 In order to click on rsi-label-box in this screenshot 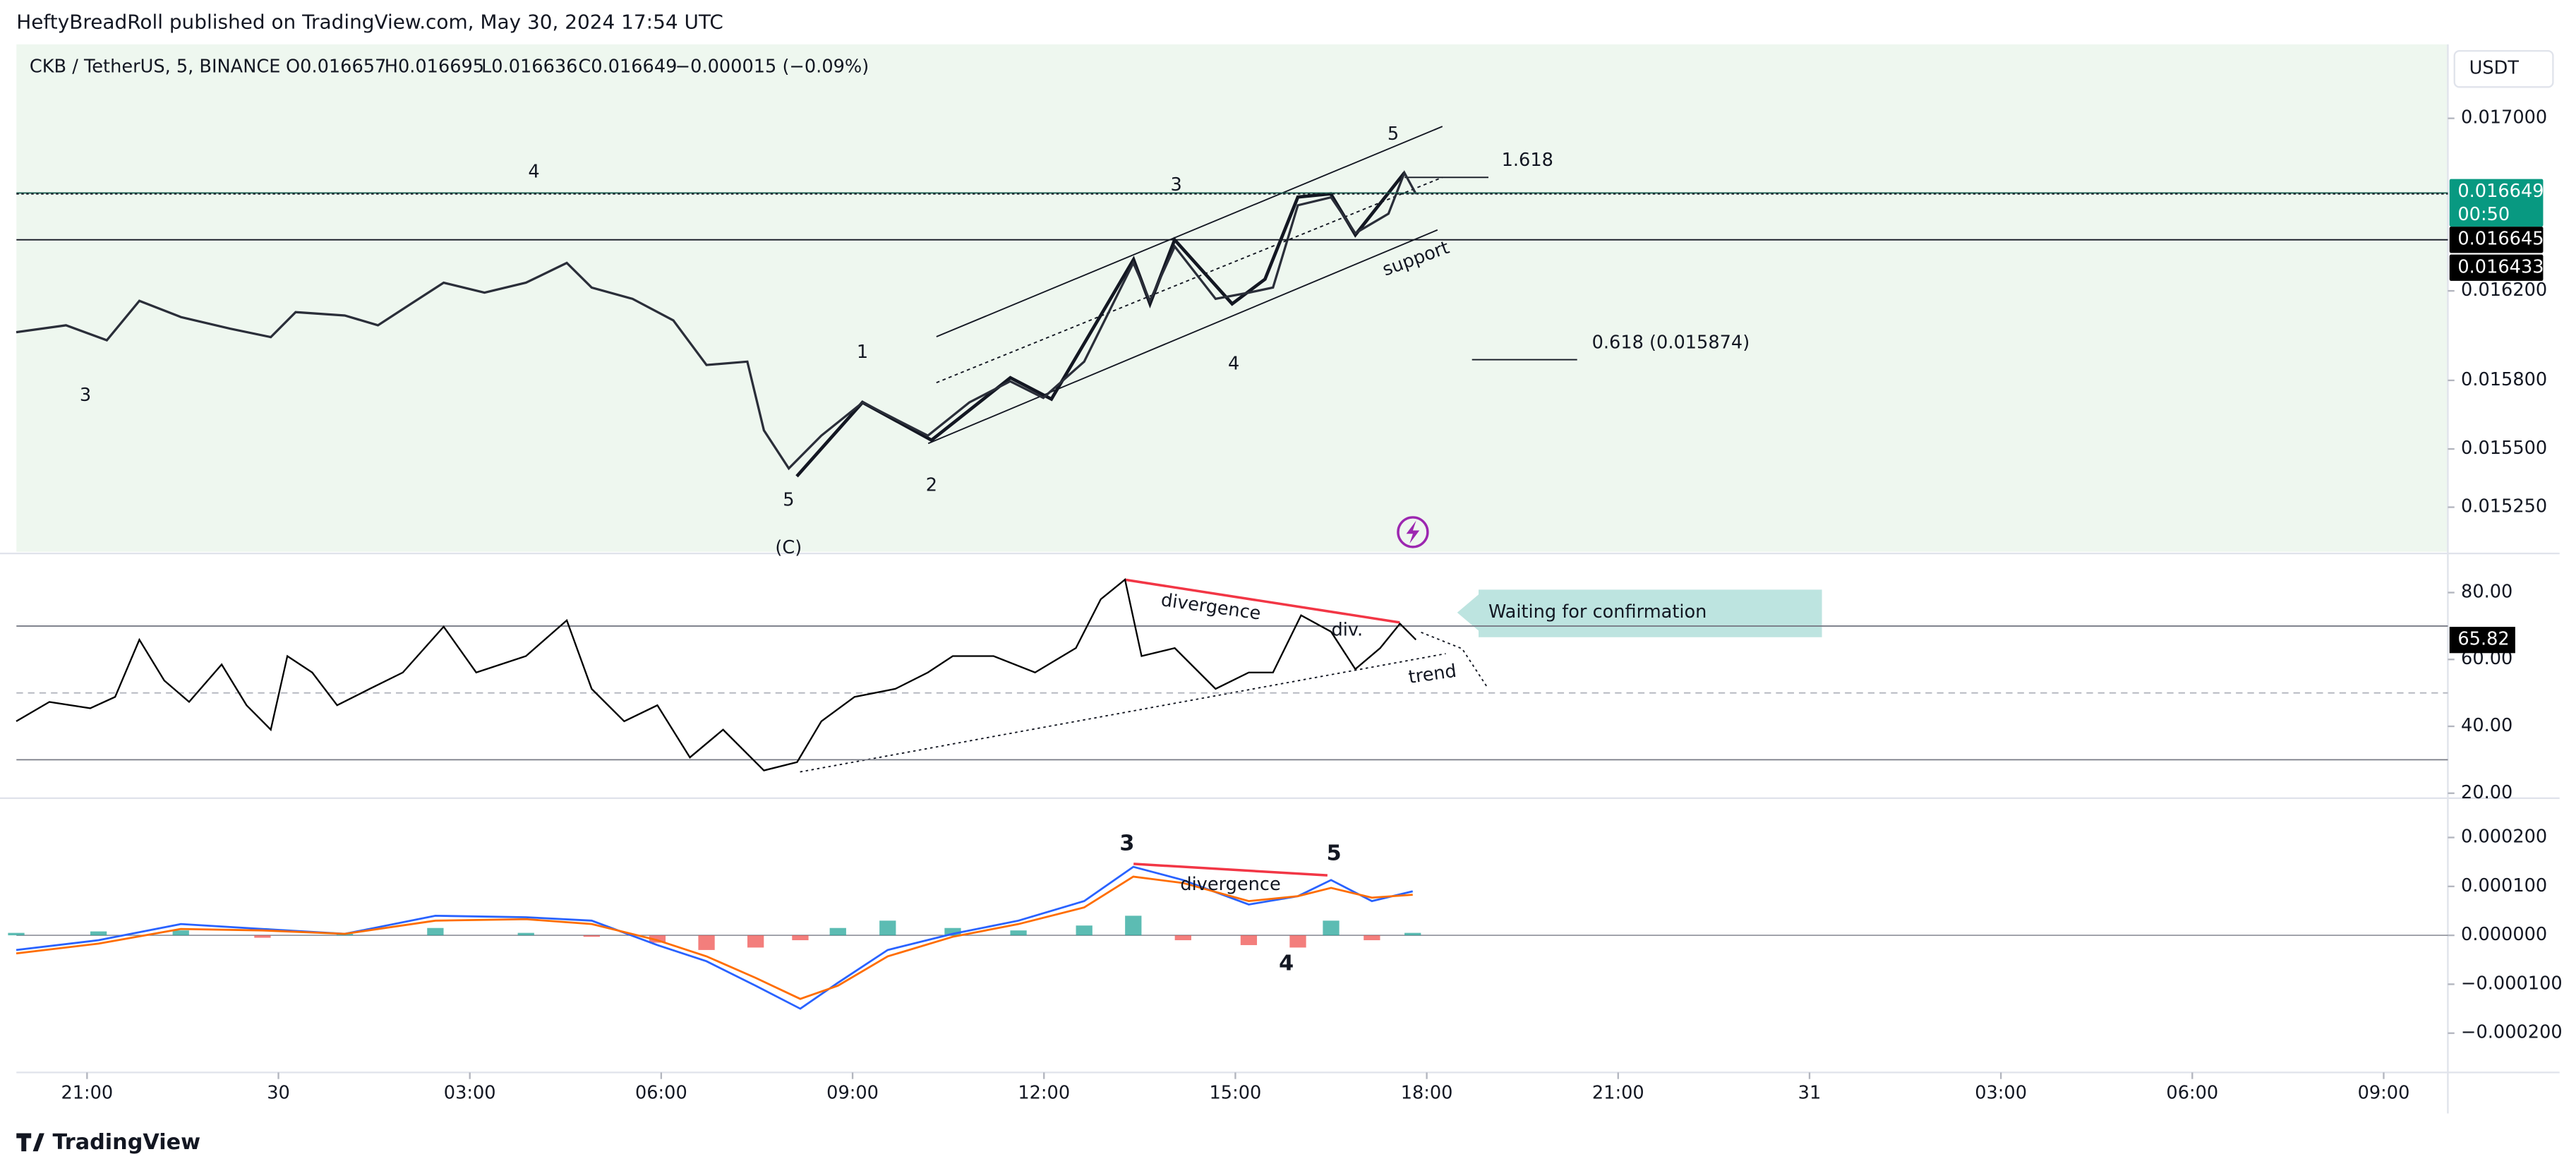, I will do `click(2482, 640)`.